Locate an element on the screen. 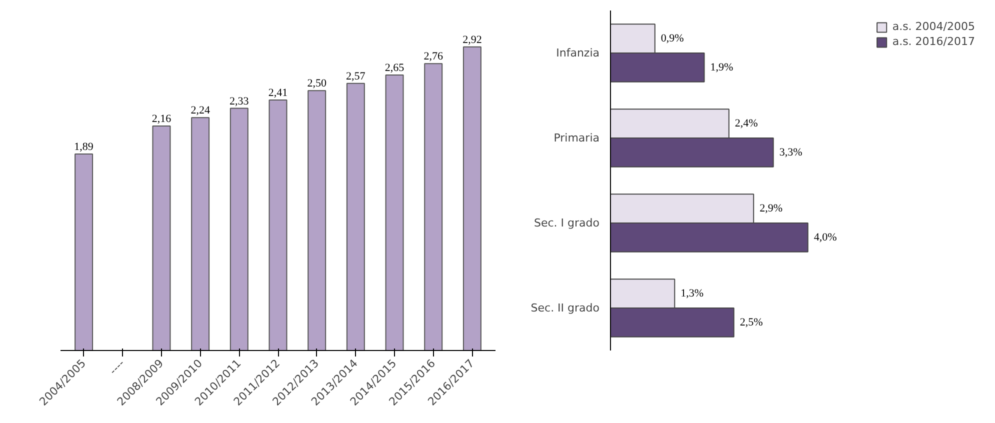  data-label: 2,16 is located at coordinates (162, 118).